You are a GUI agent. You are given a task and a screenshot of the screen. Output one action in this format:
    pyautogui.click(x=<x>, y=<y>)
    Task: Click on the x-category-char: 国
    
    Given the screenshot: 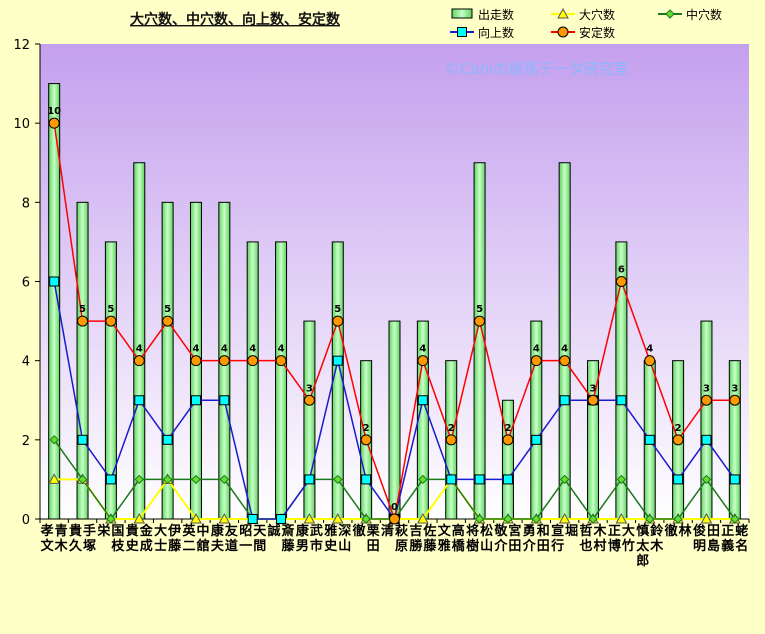 What is the action you would take?
    pyautogui.click(x=117, y=531)
    